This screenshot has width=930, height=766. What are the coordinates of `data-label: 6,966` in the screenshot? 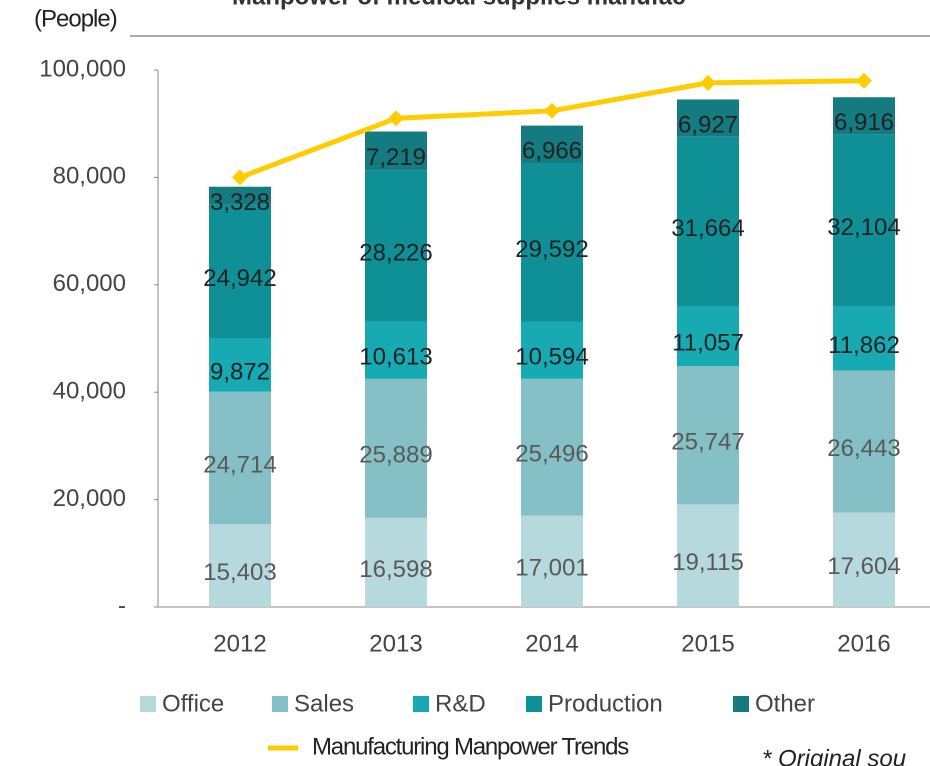 It's located at (552, 151).